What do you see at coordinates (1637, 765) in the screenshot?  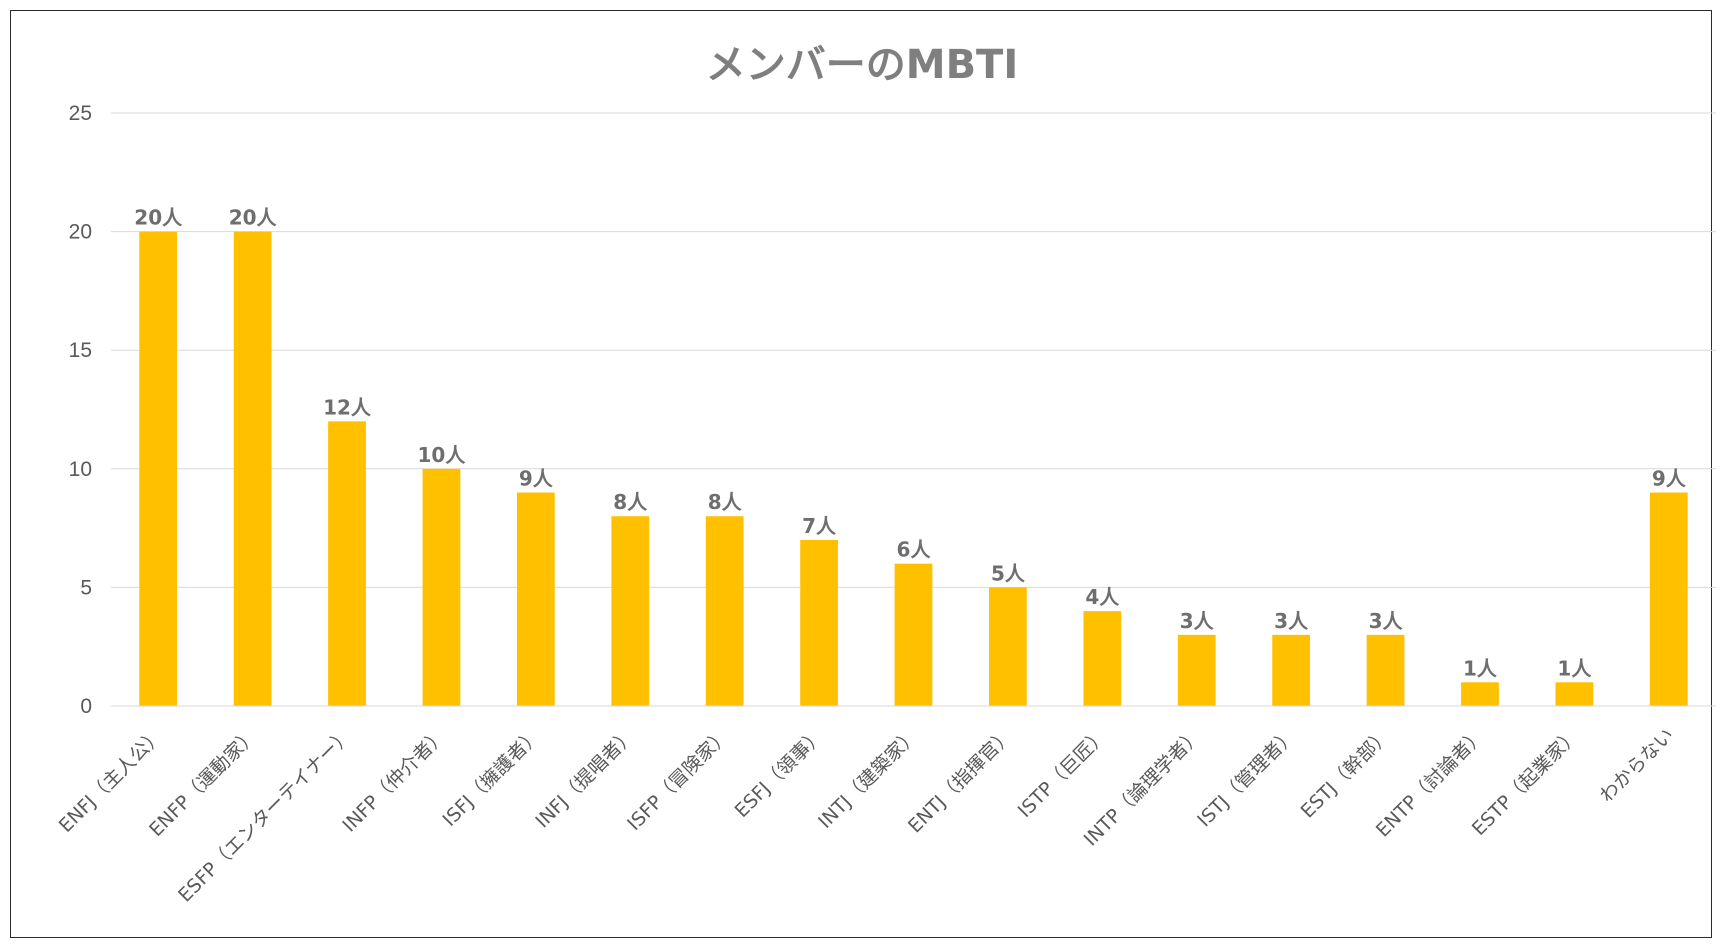 I see `x-tick-label: わからない` at bounding box center [1637, 765].